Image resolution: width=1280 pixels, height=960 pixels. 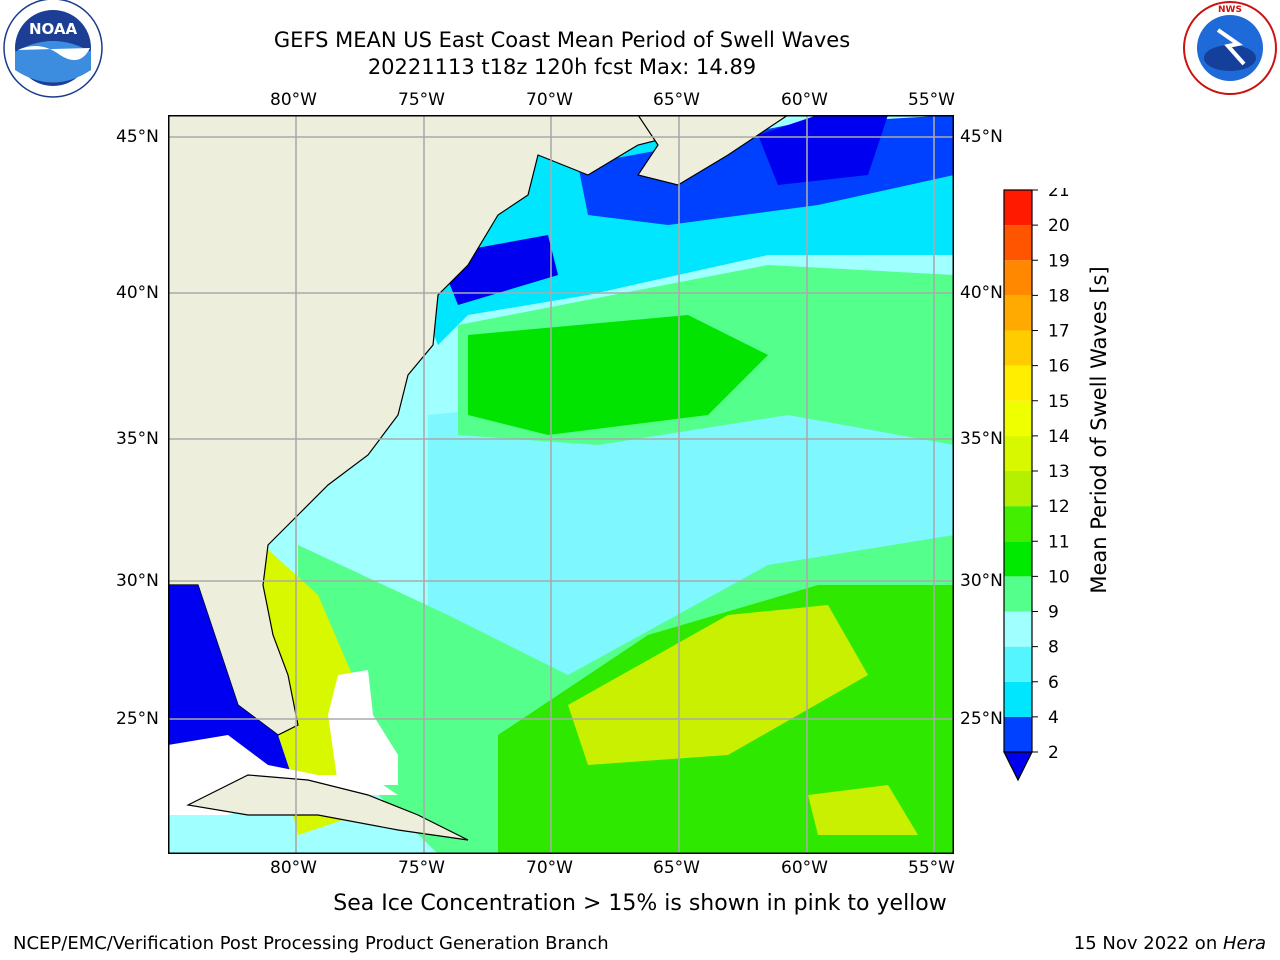 What do you see at coordinates (1036, 481) in the screenshot?
I see `colorbar-graphic: 2 4 6 8 9 10 11 12 13 14 15 16 17 18 19 20 21` at bounding box center [1036, 481].